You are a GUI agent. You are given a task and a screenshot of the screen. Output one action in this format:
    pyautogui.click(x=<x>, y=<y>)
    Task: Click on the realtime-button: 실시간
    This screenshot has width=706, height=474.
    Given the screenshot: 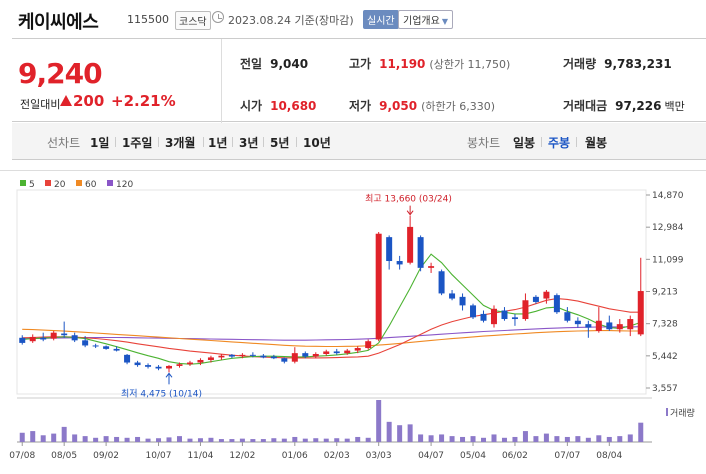 What is the action you would take?
    pyautogui.click(x=381, y=19)
    